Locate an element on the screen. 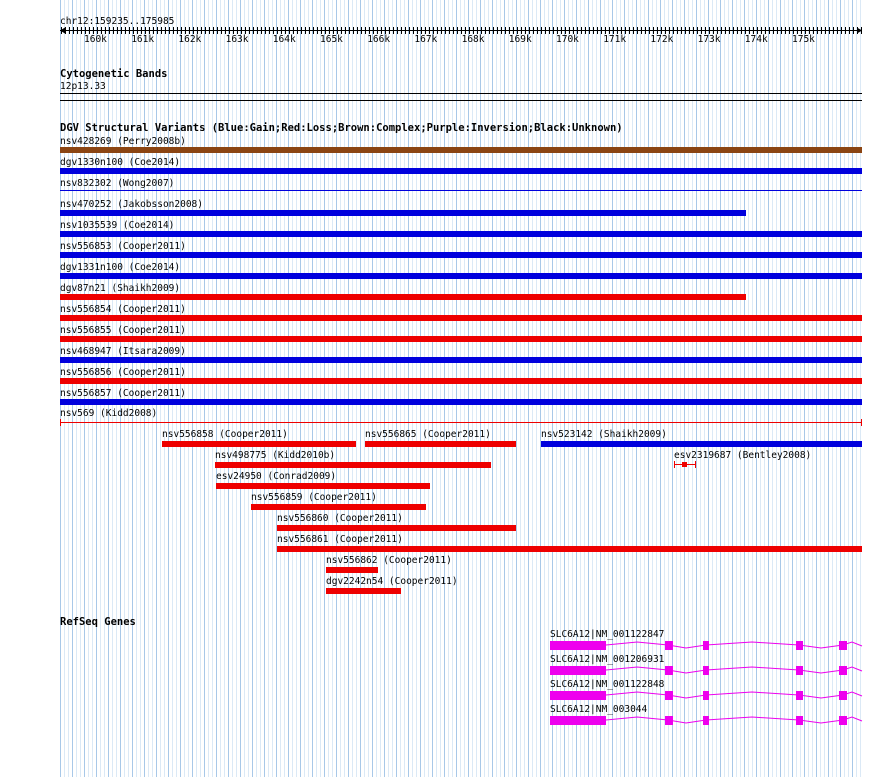 The height and width of the screenshot is (777, 890). variant-label: nsv556861 (Cooper2011) is located at coordinates (340, 539).